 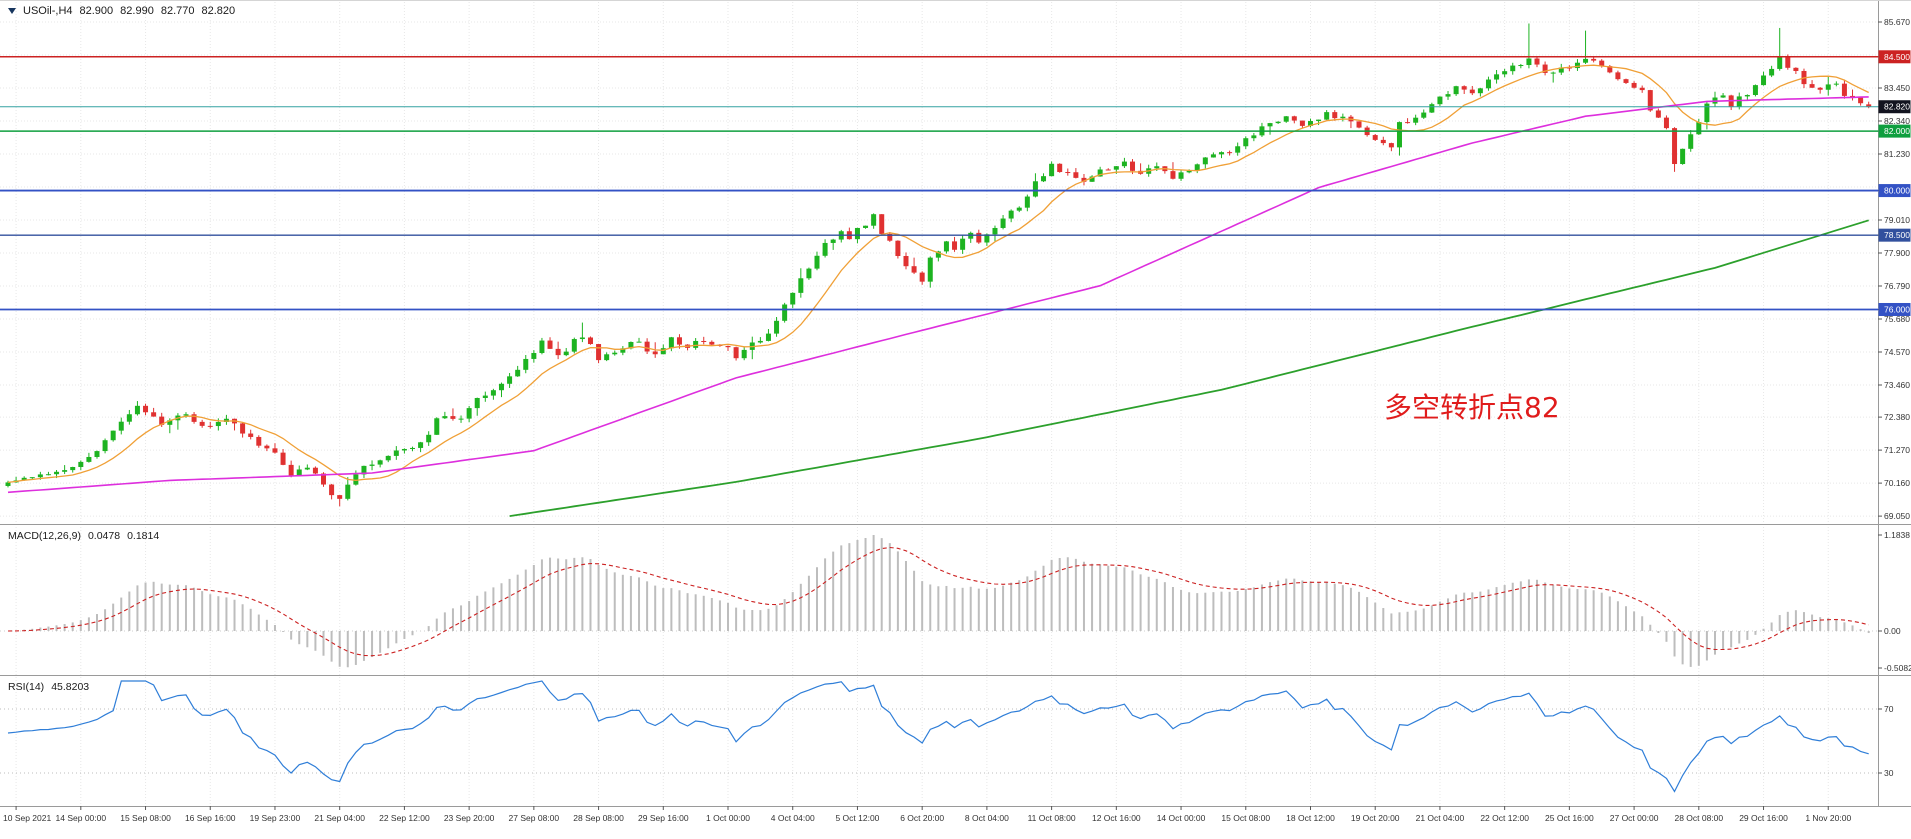 I want to click on time-axis-labels, so click(x=922, y=808).